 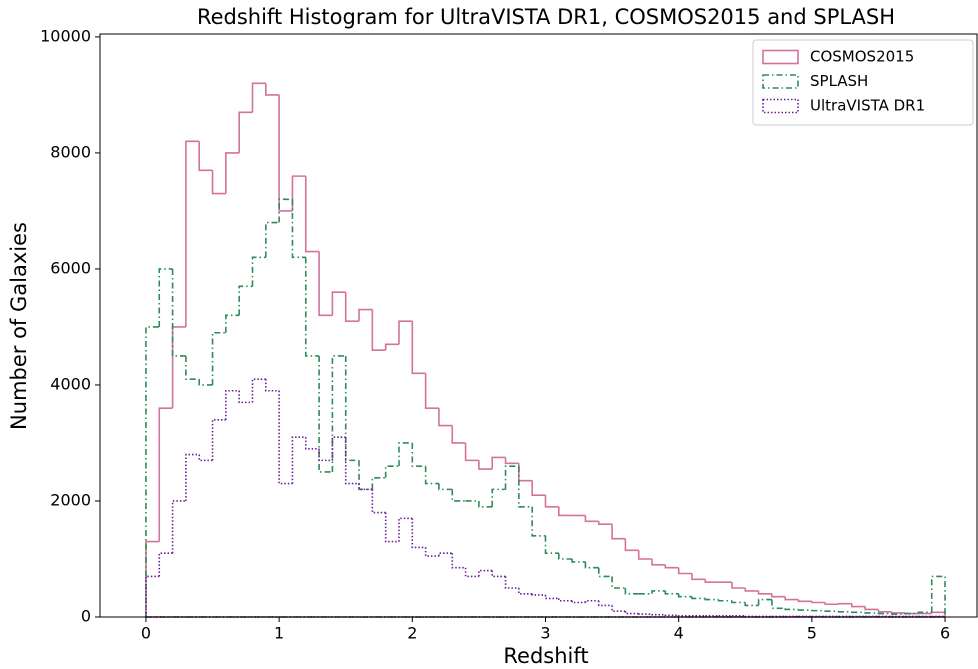 I want to click on y-tick-label: 8000, so click(x=70, y=151).